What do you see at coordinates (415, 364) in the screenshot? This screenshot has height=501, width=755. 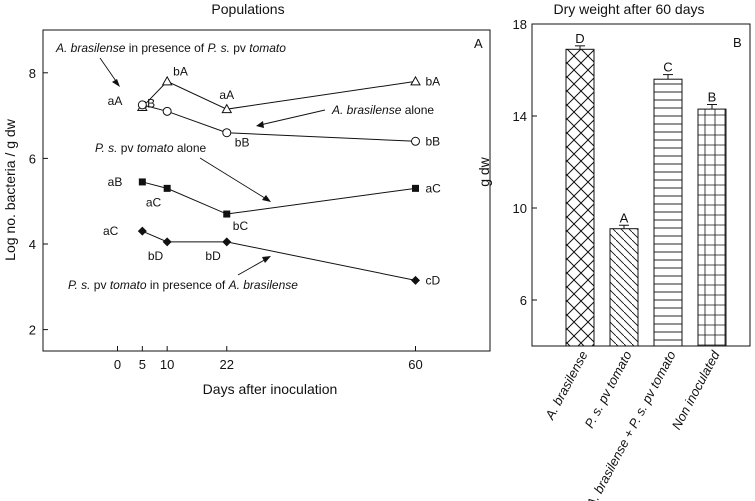 I see `x-tick-label: 60` at bounding box center [415, 364].